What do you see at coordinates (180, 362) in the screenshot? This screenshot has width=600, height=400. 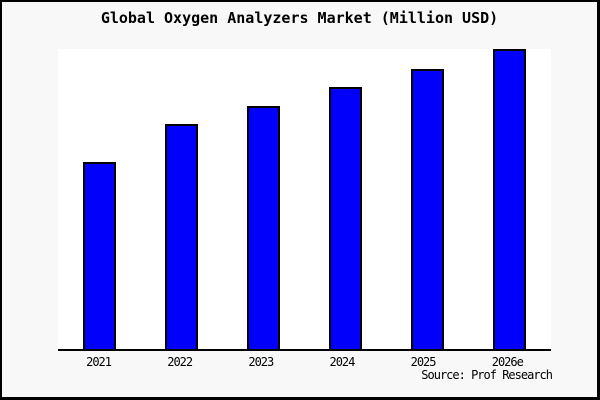 I see `x-tick-label-2022: 2022` at bounding box center [180, 362].